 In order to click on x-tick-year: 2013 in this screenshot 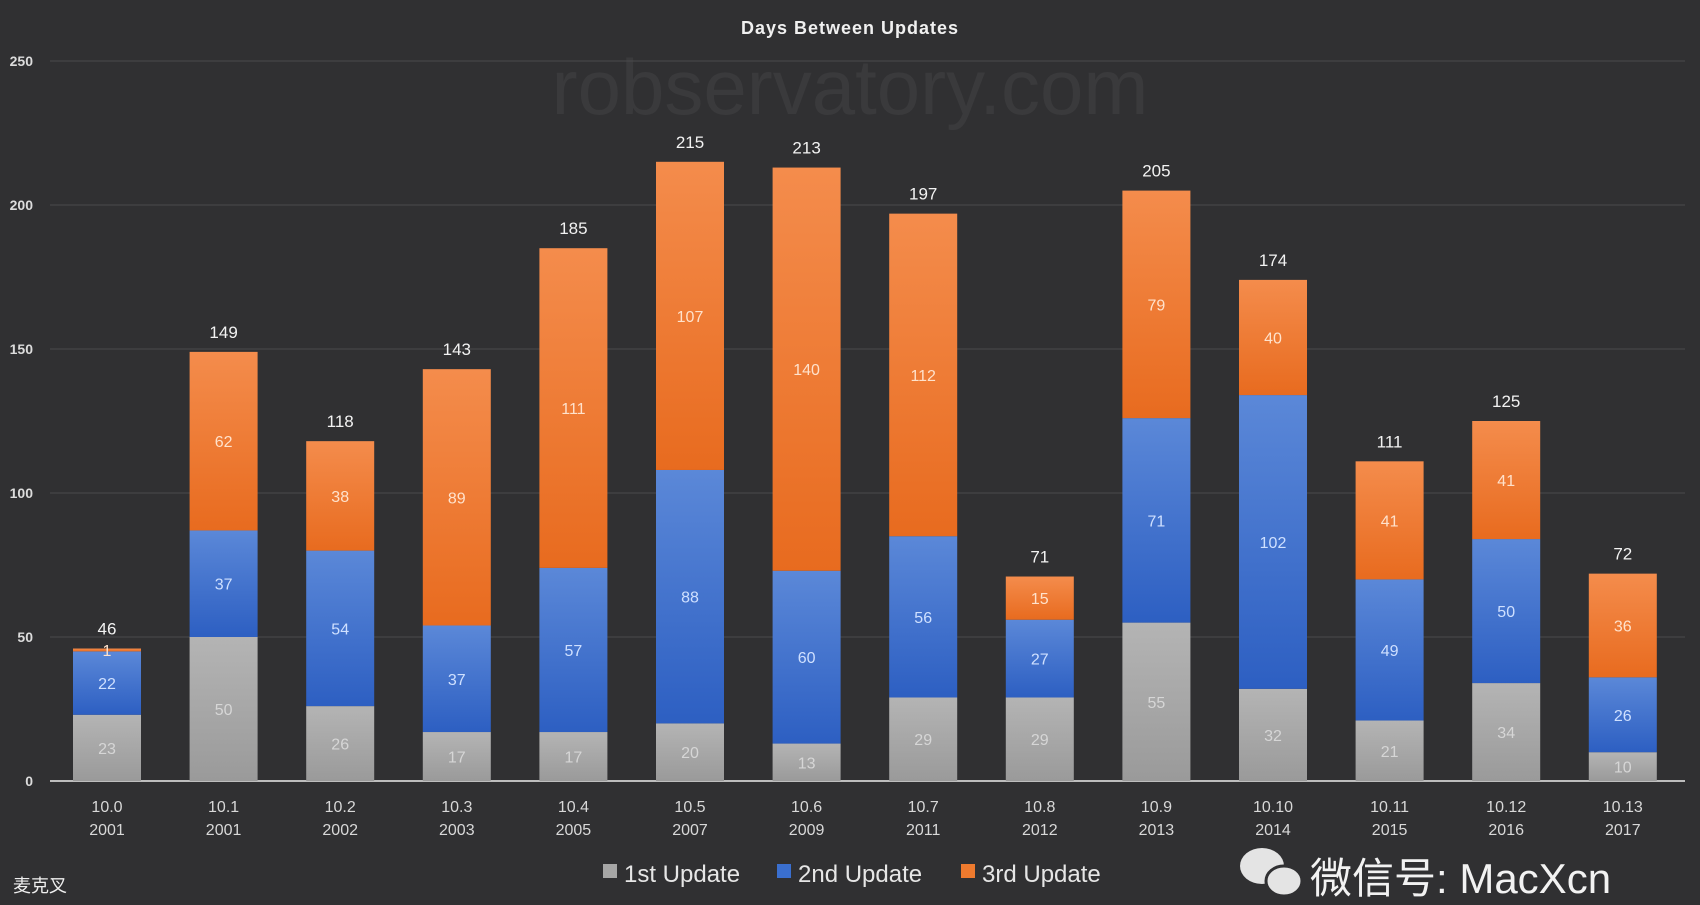, I will do `click(1157, 830)`.